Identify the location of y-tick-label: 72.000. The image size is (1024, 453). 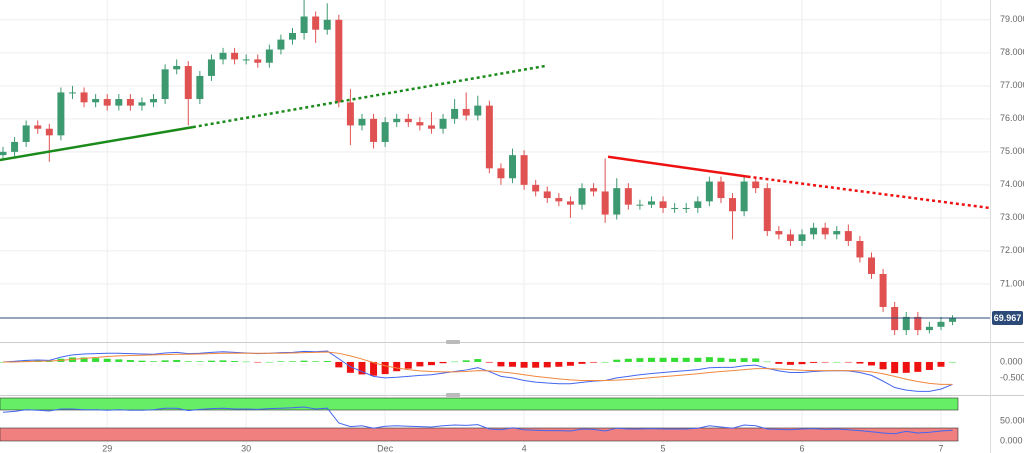
(1012, 250).